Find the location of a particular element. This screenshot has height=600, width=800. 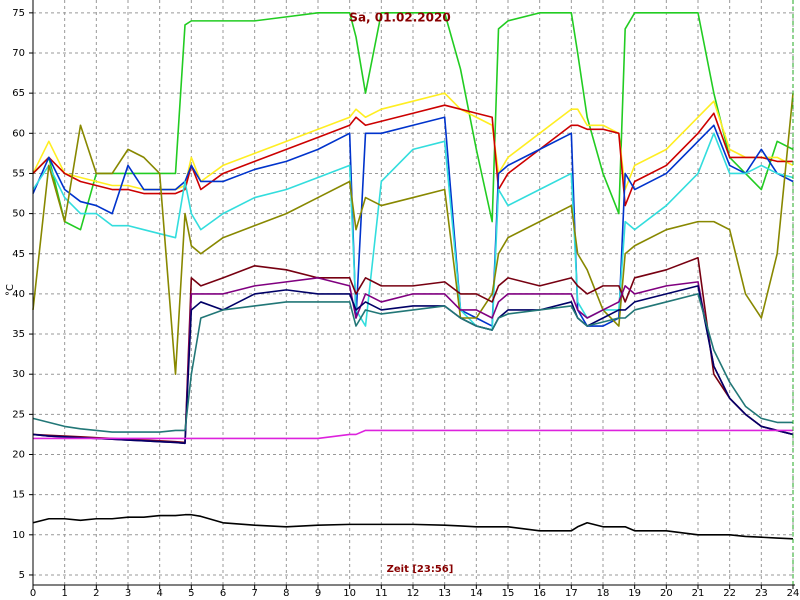

y-tick-label: 5 is located at coordinates (22, 575).